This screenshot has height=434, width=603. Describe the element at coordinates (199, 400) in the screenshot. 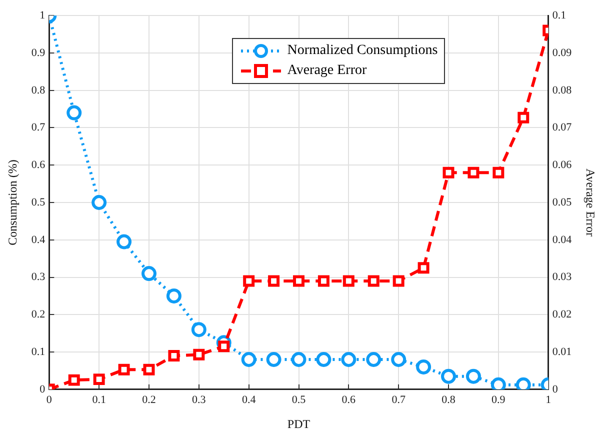

I see `x-tick-label: 0.3` at that location.